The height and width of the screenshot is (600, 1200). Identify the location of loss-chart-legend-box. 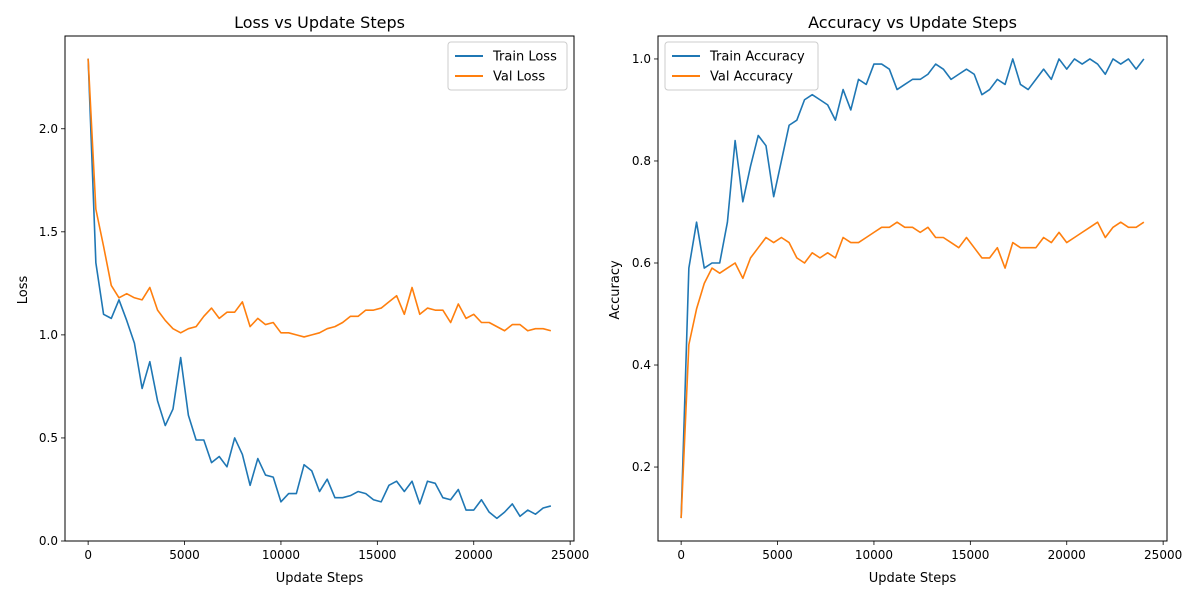
(507, 66).